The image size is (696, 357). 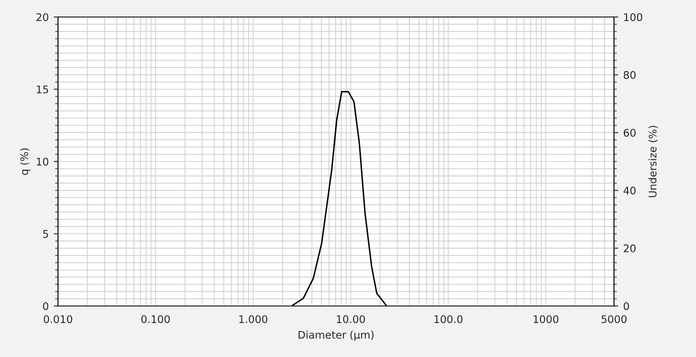 What do you see at coordinates (42, 162) in the screenshot?
I see `y-tick-label: 10` at bounding box center [42, 162].